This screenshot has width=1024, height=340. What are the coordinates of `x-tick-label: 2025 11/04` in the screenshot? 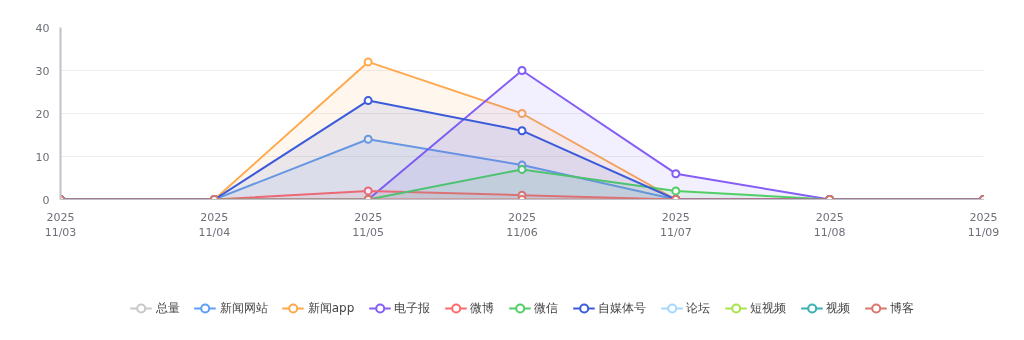 It's located at (214, 225).